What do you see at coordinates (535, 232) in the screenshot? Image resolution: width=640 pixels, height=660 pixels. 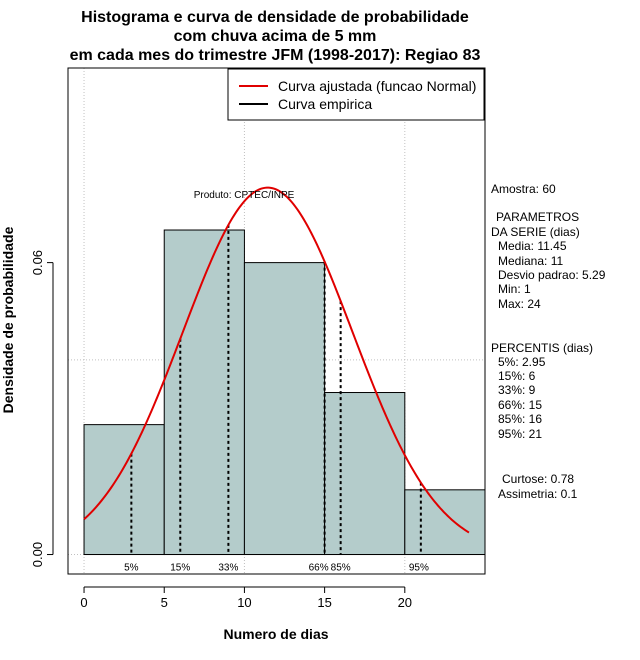 I see `stat-params-title-2: DA SERIE (dias)` at bounding box center [535, 232].